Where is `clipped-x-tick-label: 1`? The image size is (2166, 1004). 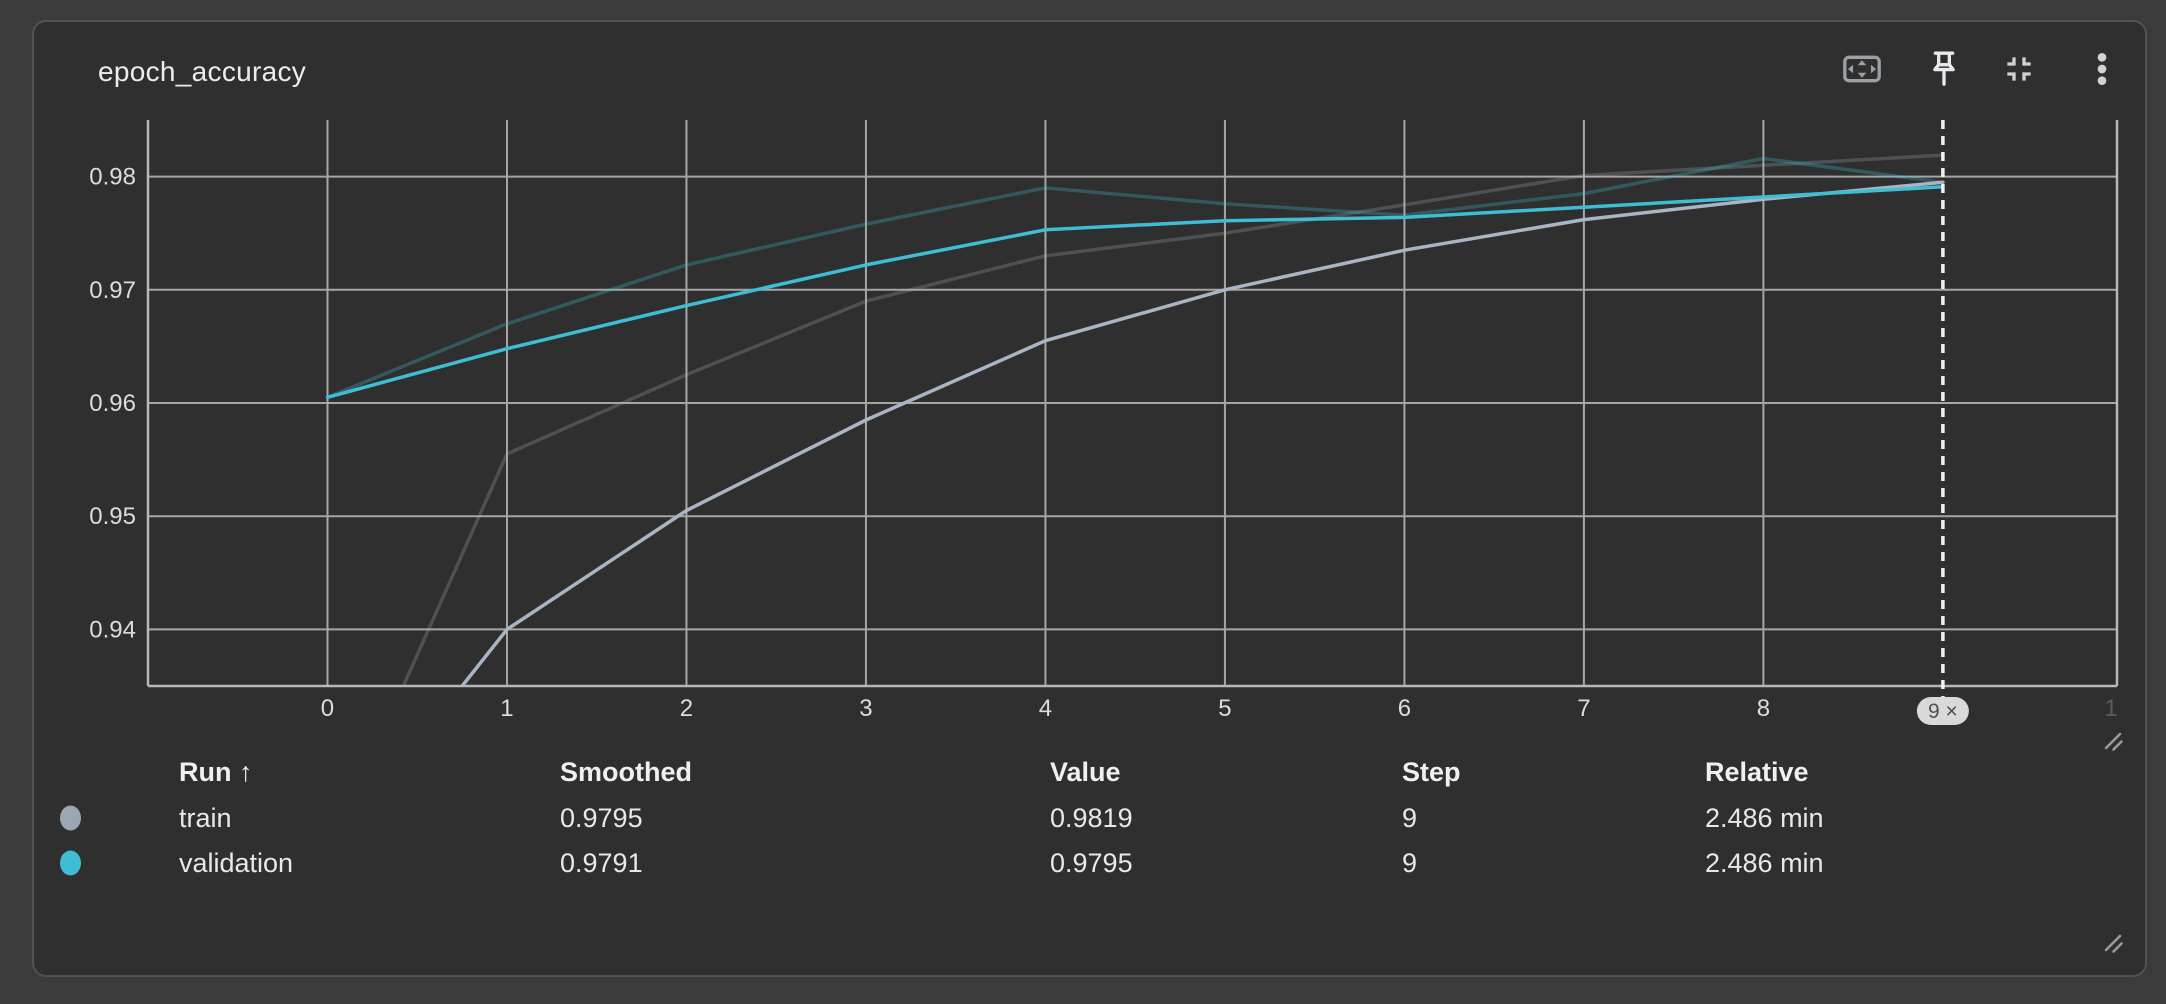 clipped-x-tick-label: 1 is located at coordinates (2110, 708).